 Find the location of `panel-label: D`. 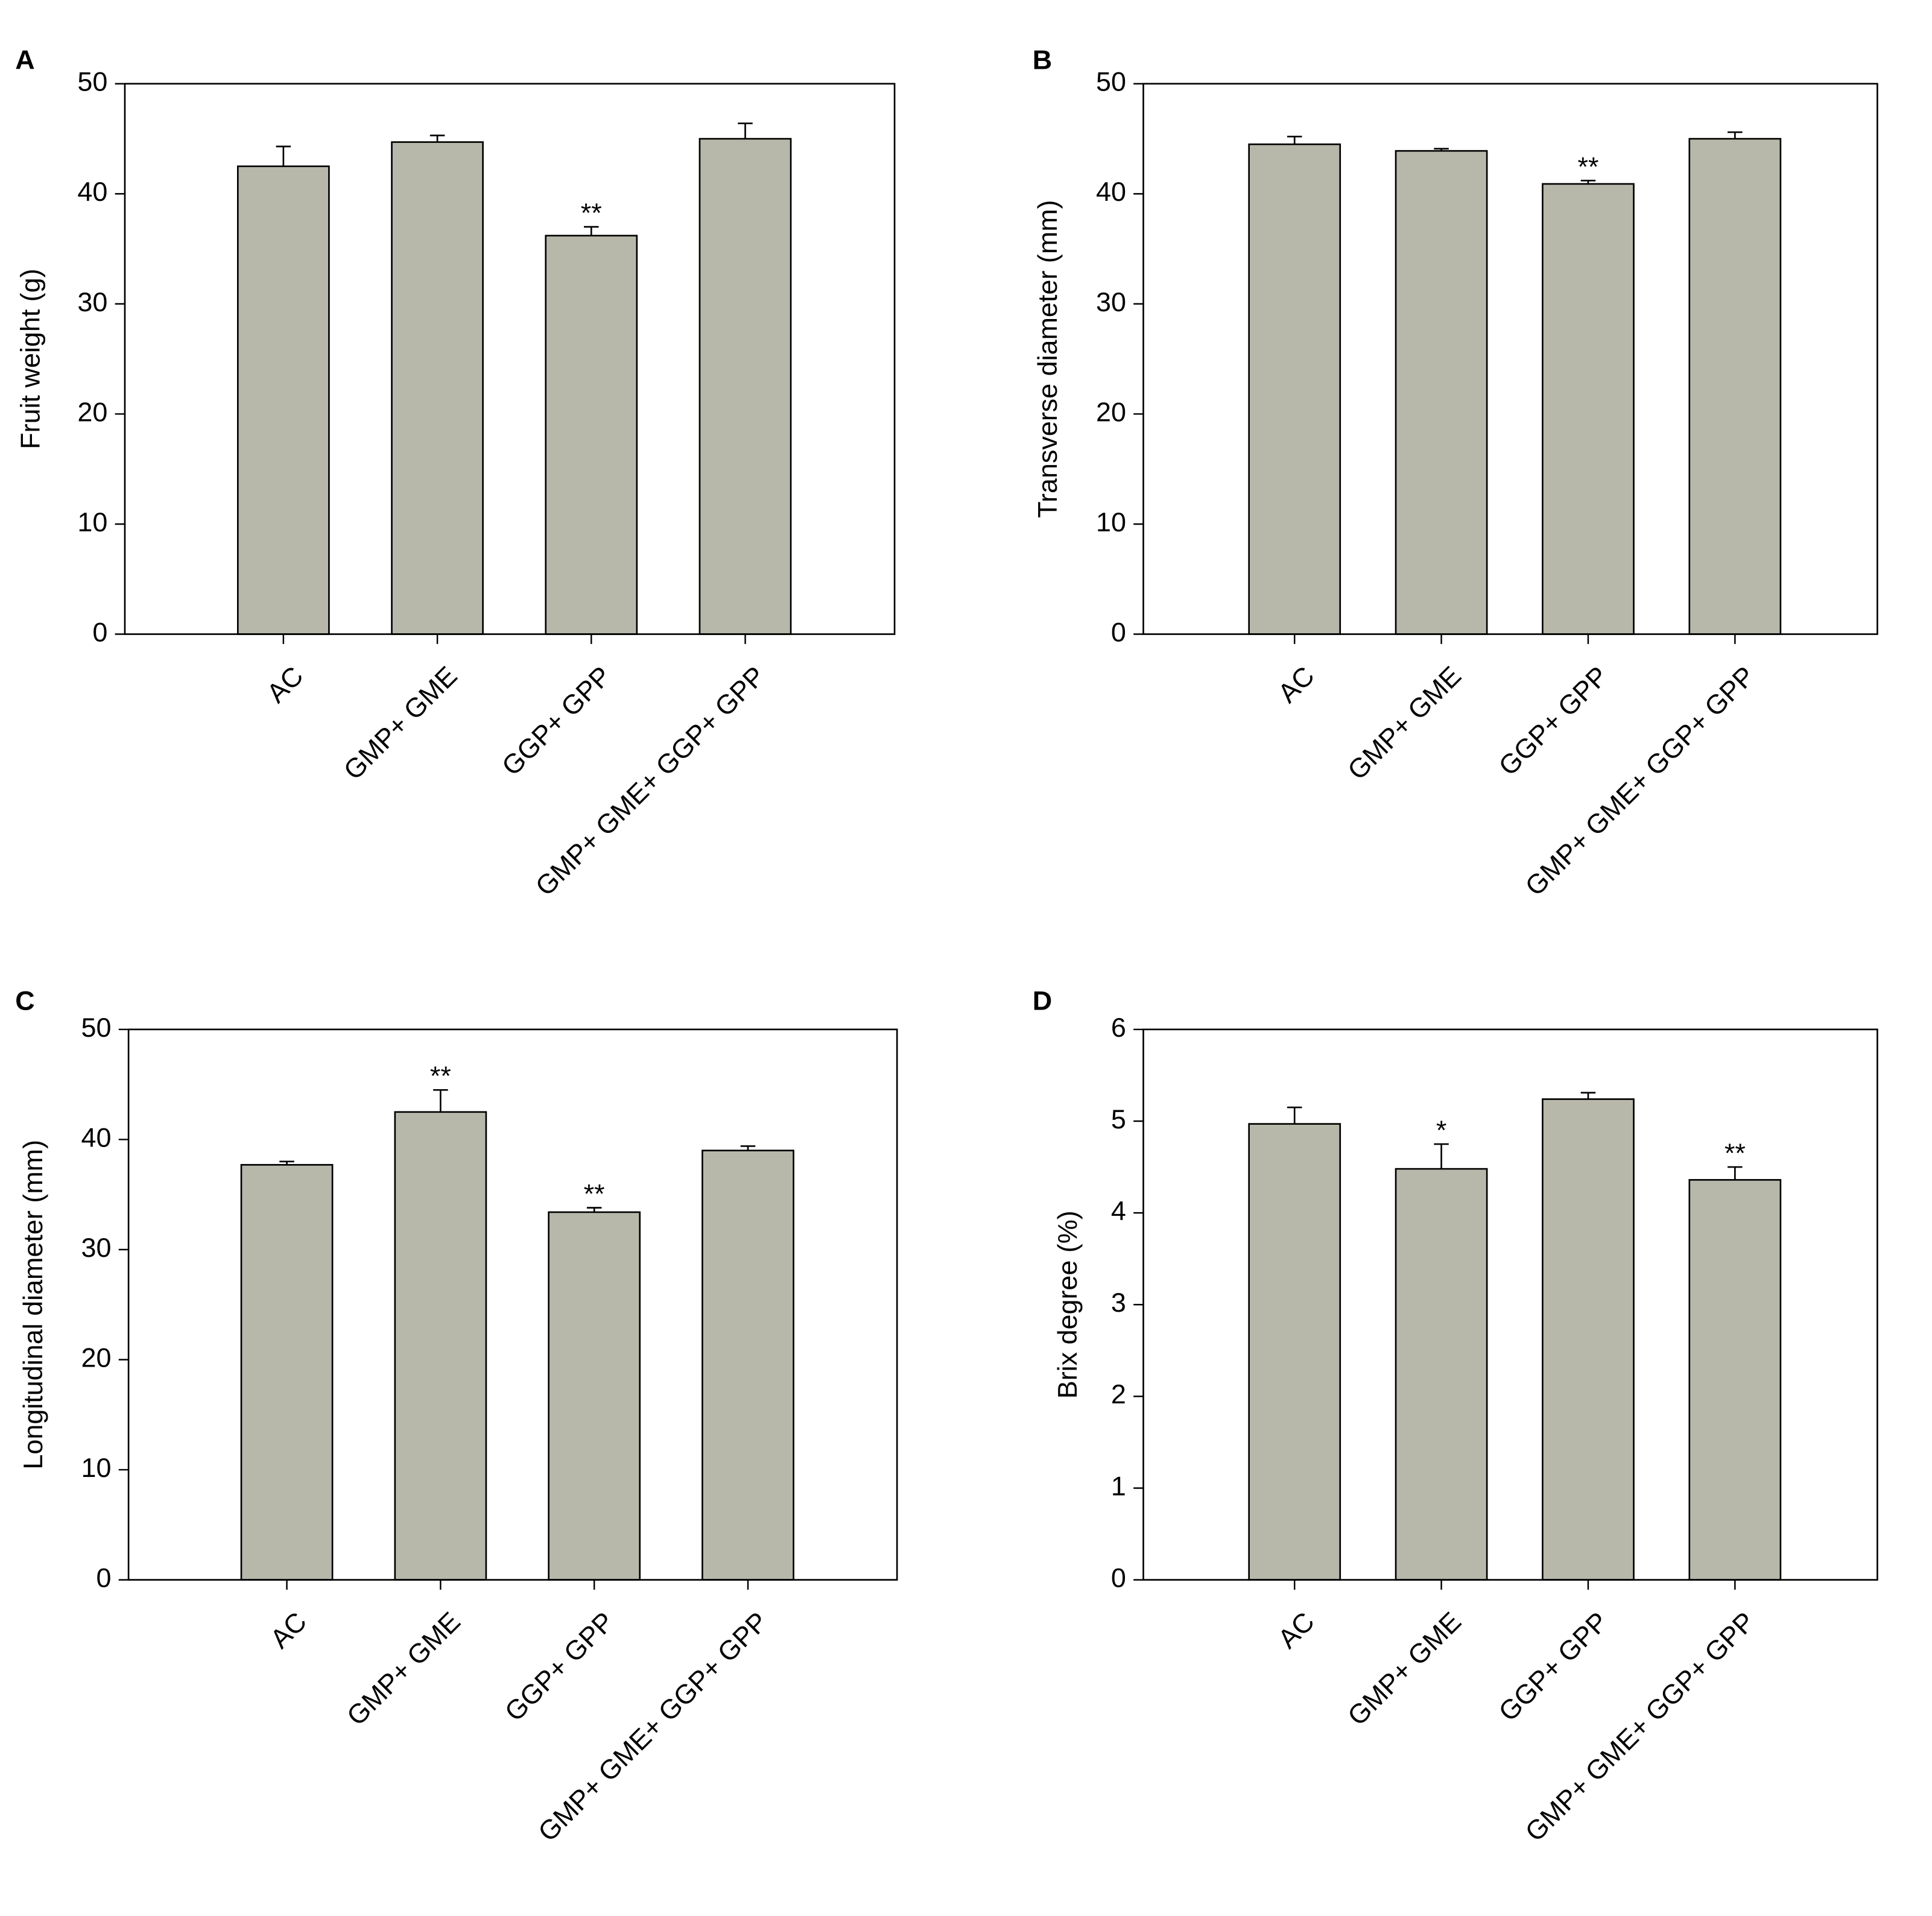

panel-label: D is located at coordinates (1042, 1000).